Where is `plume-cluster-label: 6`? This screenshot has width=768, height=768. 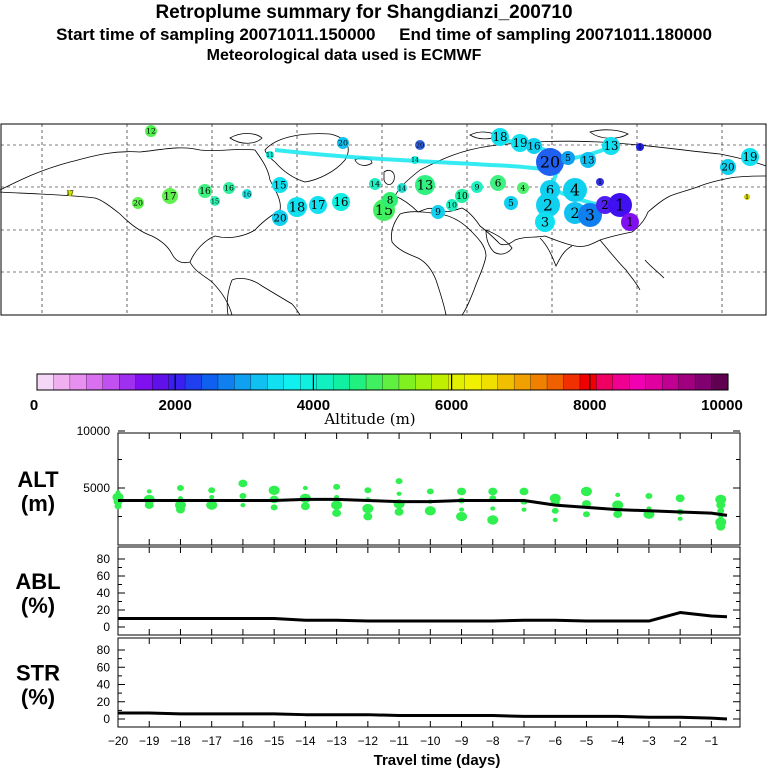
plume-cluster-label: 6 is located at coordinates (498, 184).